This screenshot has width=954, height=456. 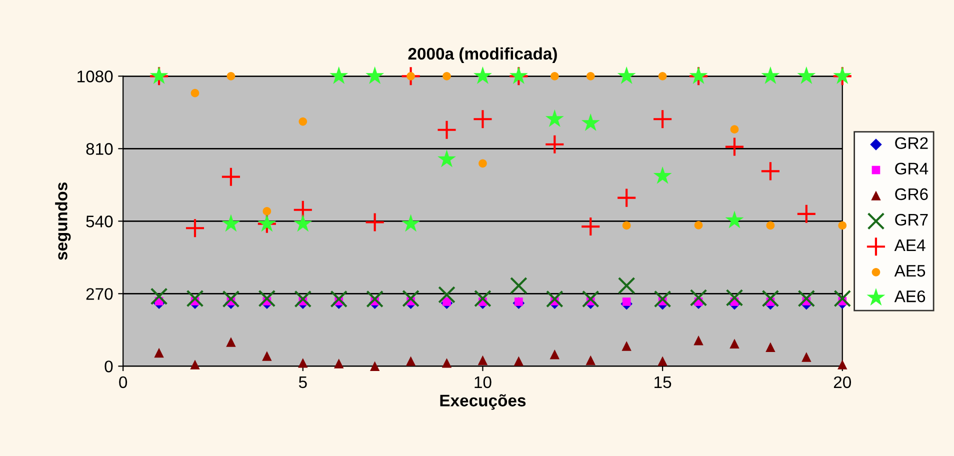 What do you see at coordinates (99, 149) in the screenshot?
I see `y-tick-label: 810` at bounding box center [99, 149].